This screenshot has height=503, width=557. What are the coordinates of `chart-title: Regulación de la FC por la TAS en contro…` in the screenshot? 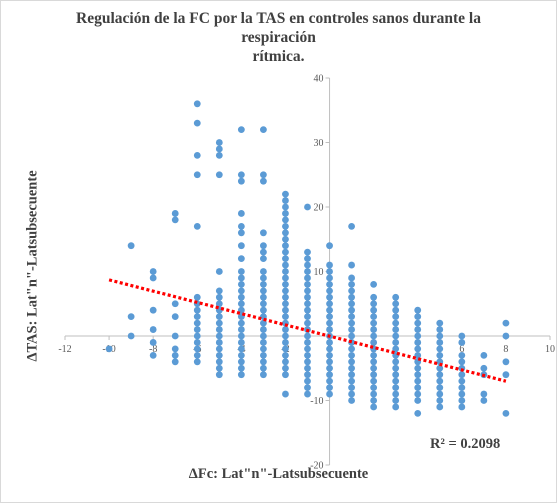 It's located at (278, 37).